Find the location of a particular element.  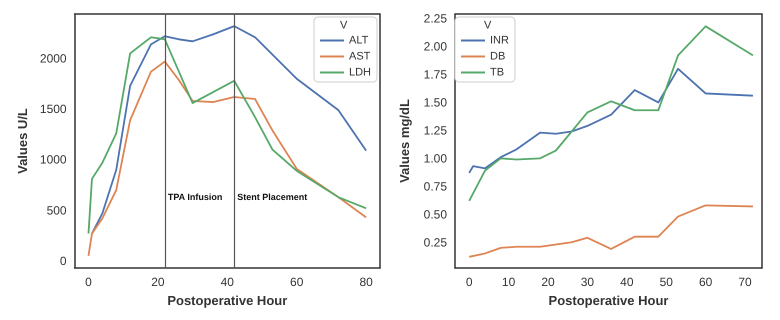

legend-label: ALT is located at coordinates (358, 40).